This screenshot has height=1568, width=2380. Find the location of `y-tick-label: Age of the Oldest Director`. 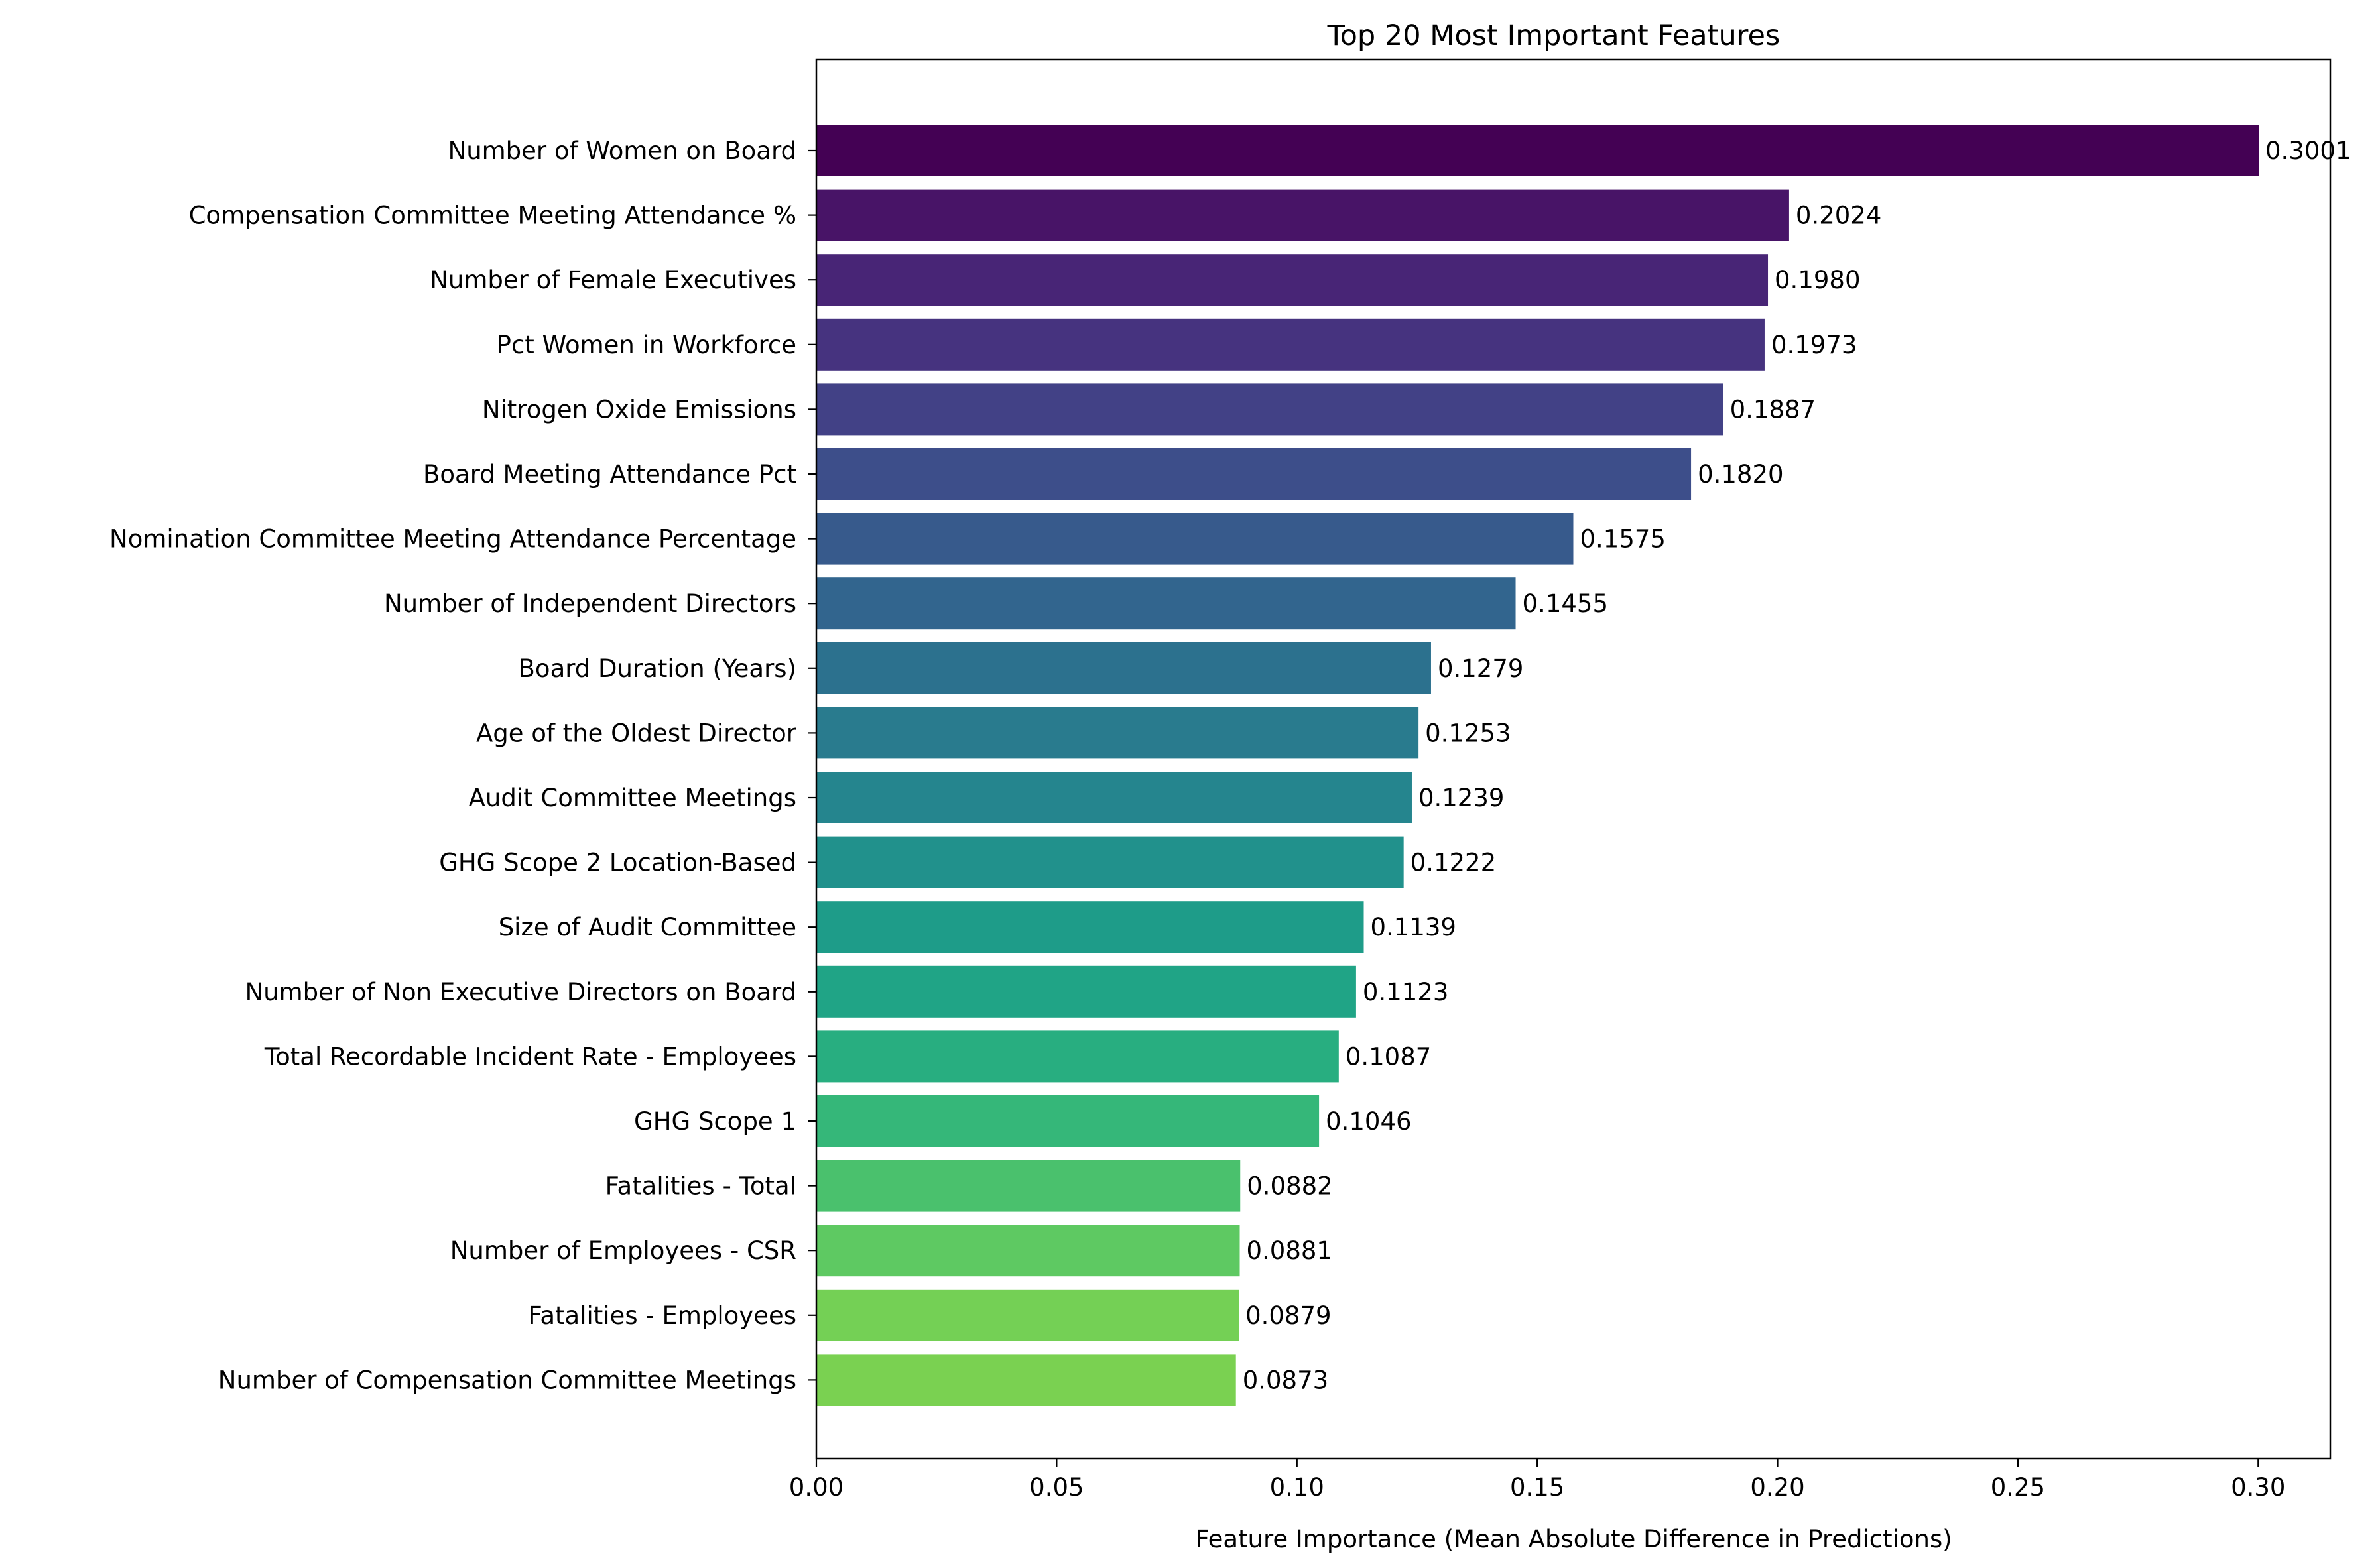

y-tick-label: Age of the Oldest Director is located at coordinates (636, 733).